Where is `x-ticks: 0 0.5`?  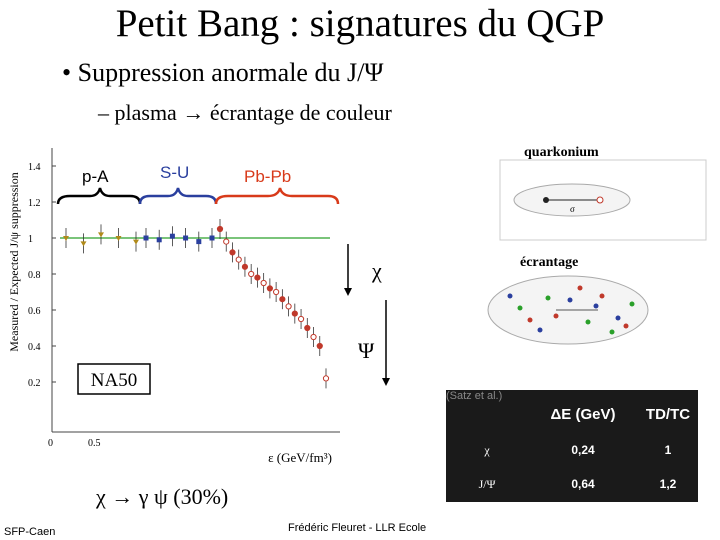
x-ticks: 0 0.5 is located at coordinates (74, 443).